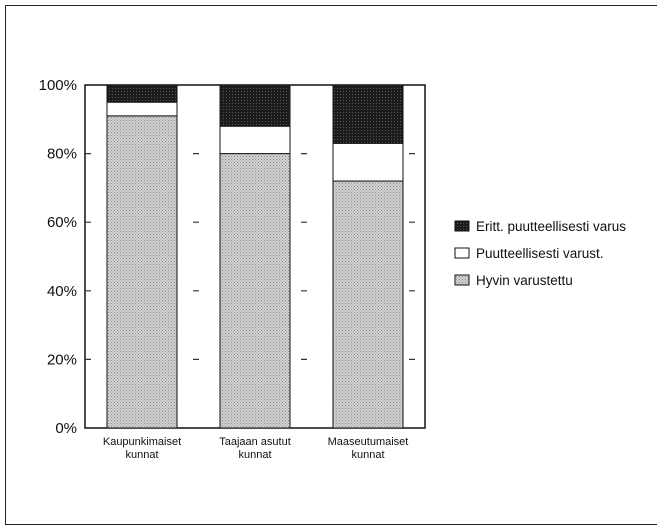 The width and height of the screenshot is (657, 525). Describe the element at coordinates (368, 448) in the screenshot. I see `x-category-label: Maaseutumaiset kunnat` at that location.